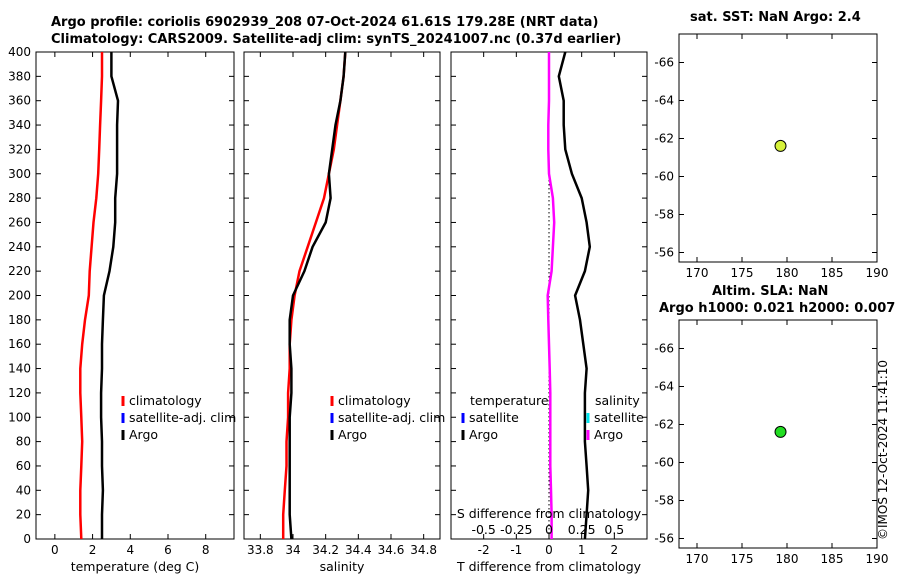  I want to click on sst_map-xtick-label: 190, so click(877, 273).